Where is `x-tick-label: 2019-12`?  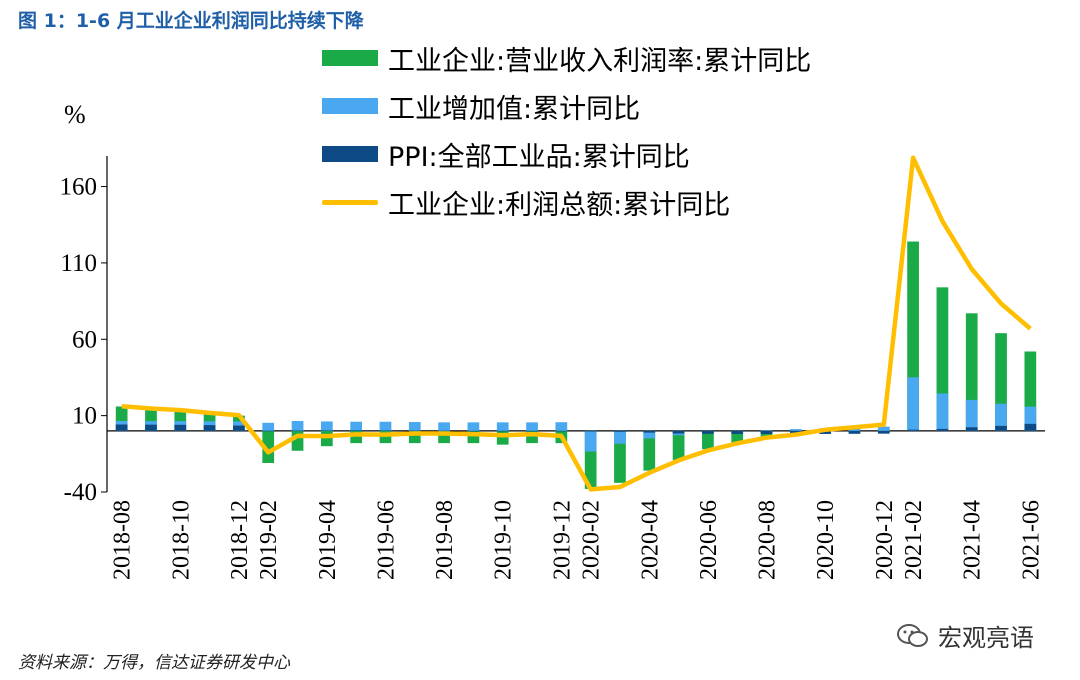
x-tick-label: 2019-12 is located at coordinates (562, 540).